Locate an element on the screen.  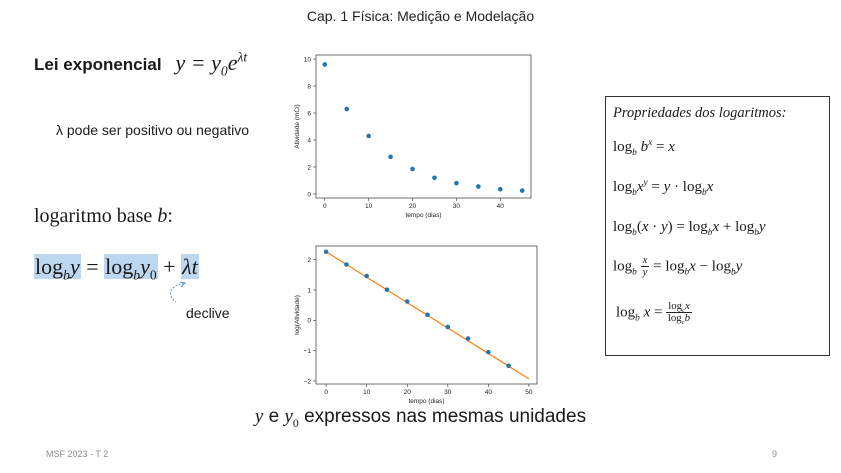
activity-chart-xlabel: tempo (dias) is located at coordinates (423, 215).